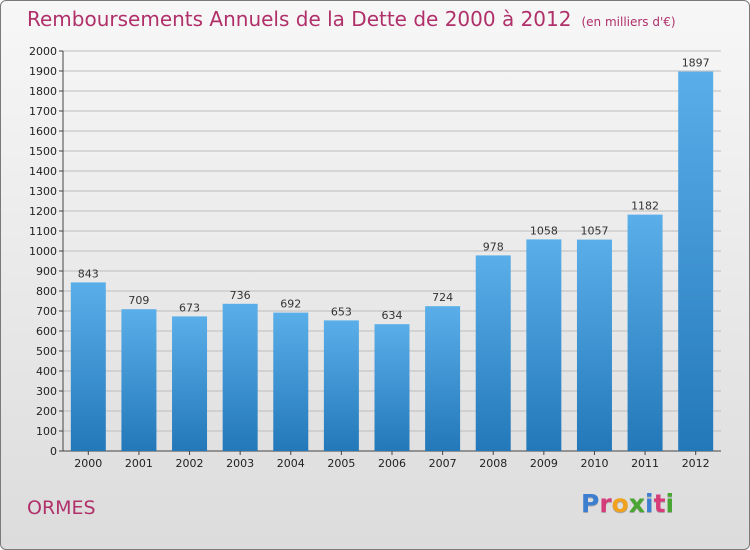 This screenshot has width=750, height=550. I want to click on chart-unit: (en milliers d'€), so click(628, 22).